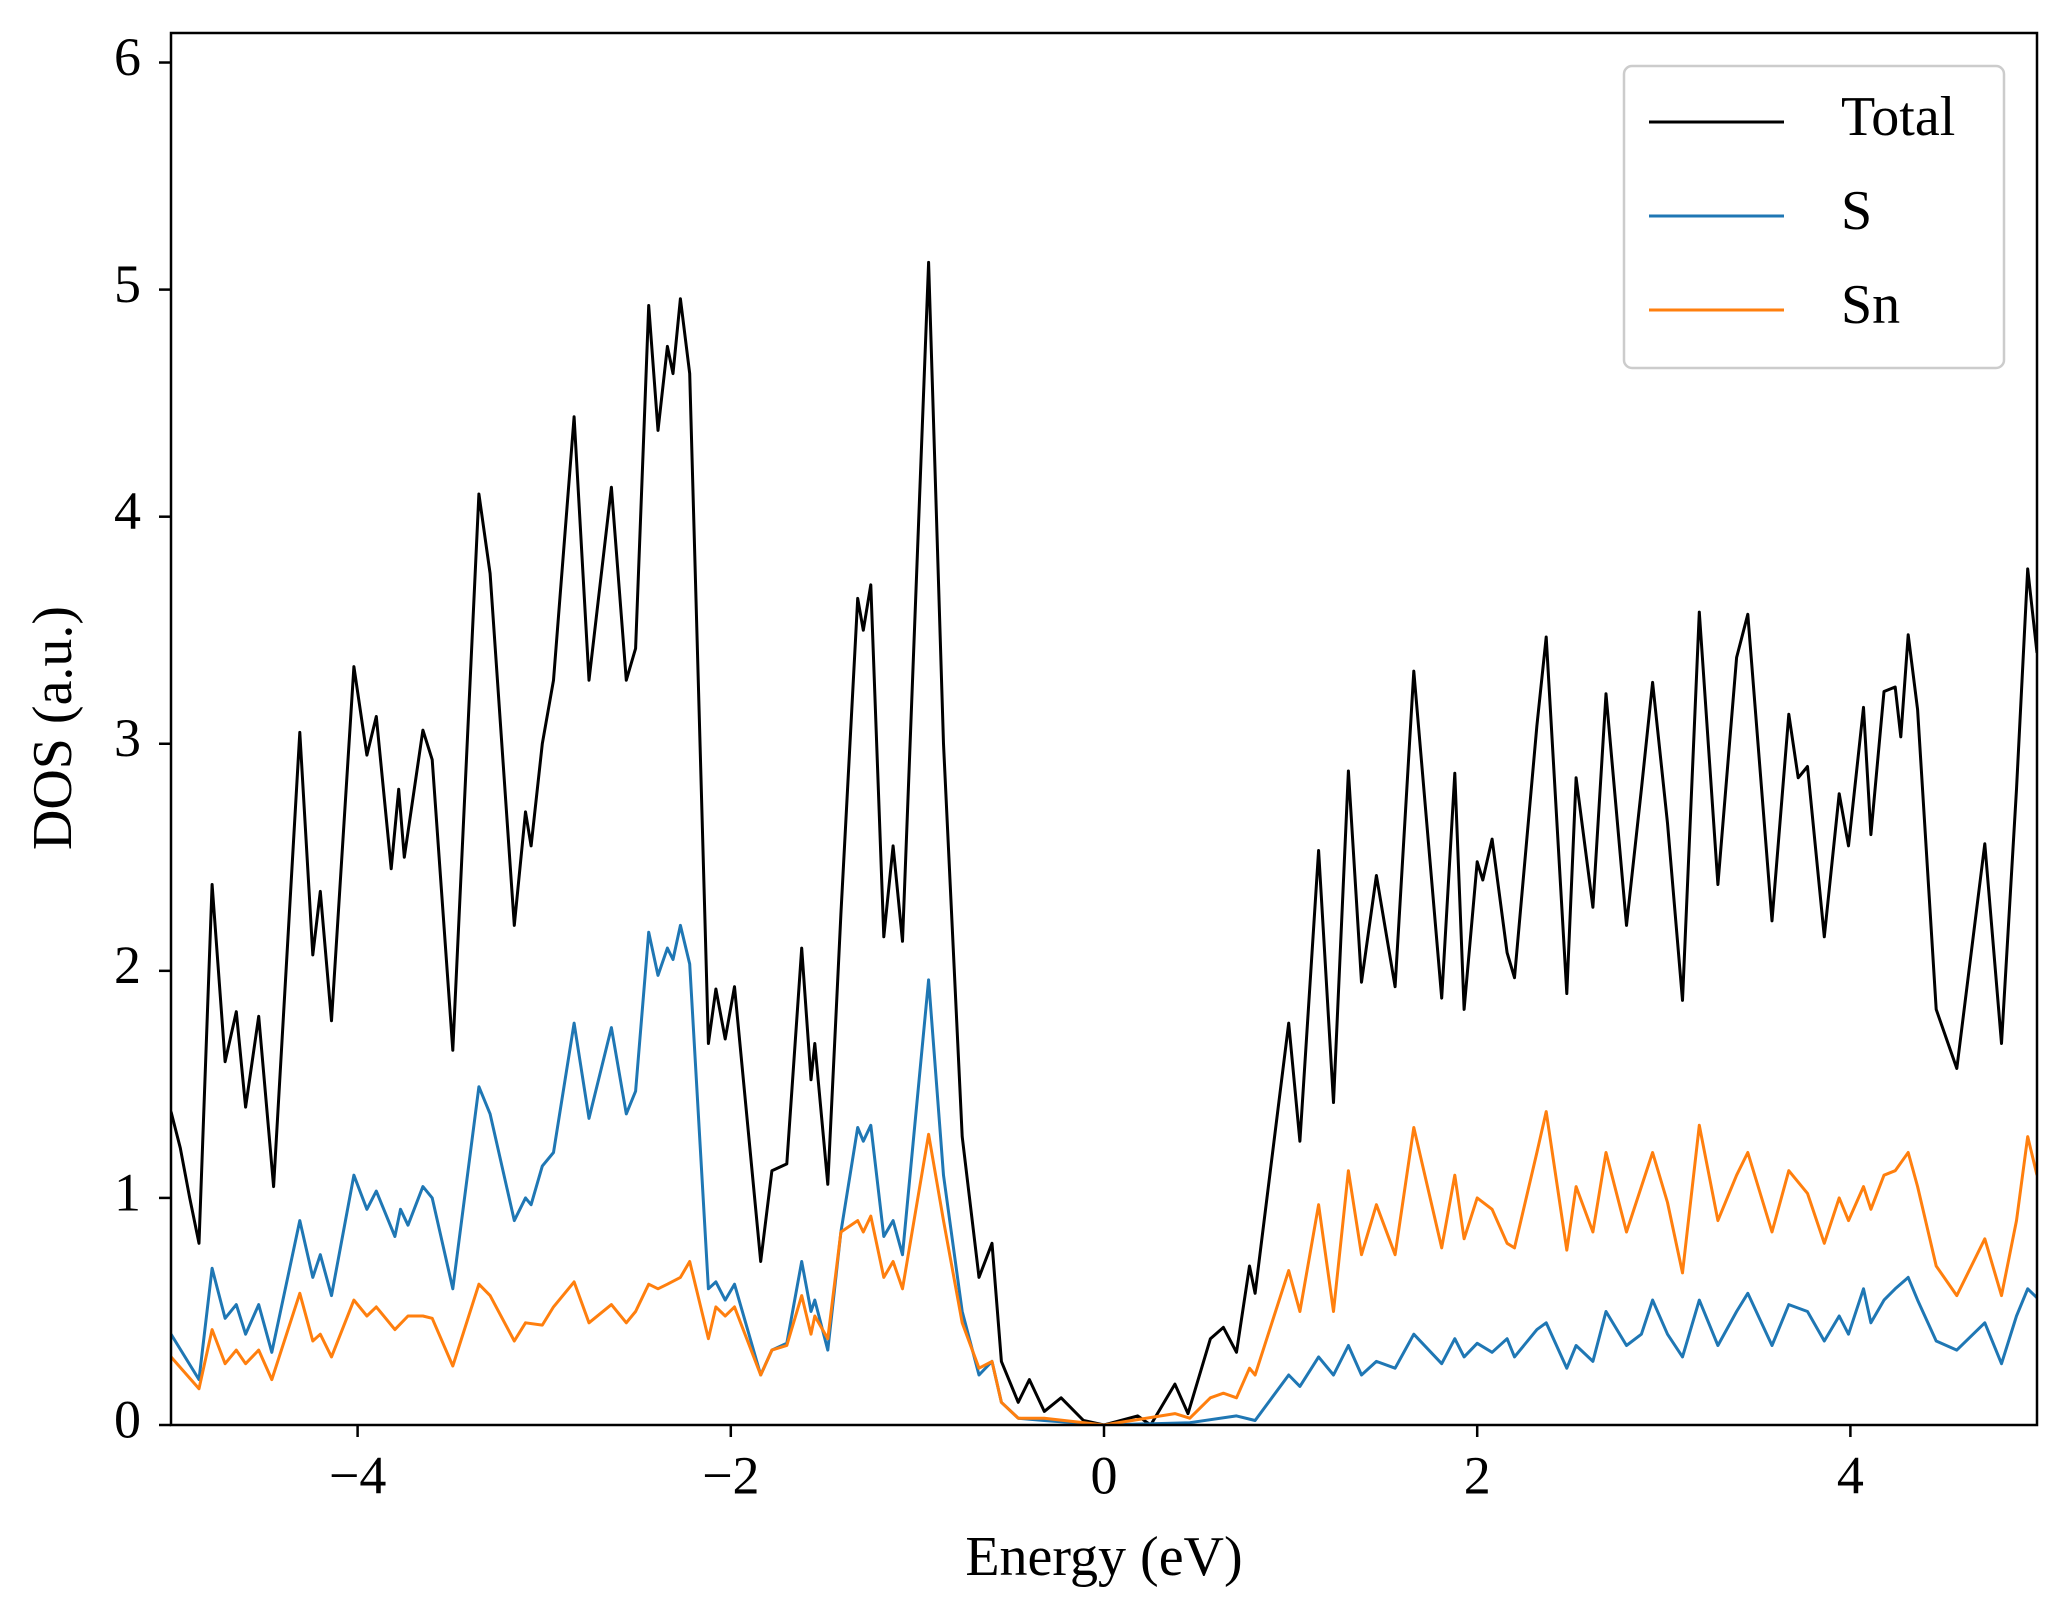 This screenshot has height=1617, width=2063. I want to click on x-tick-label: 2, so click(1477, 1475).